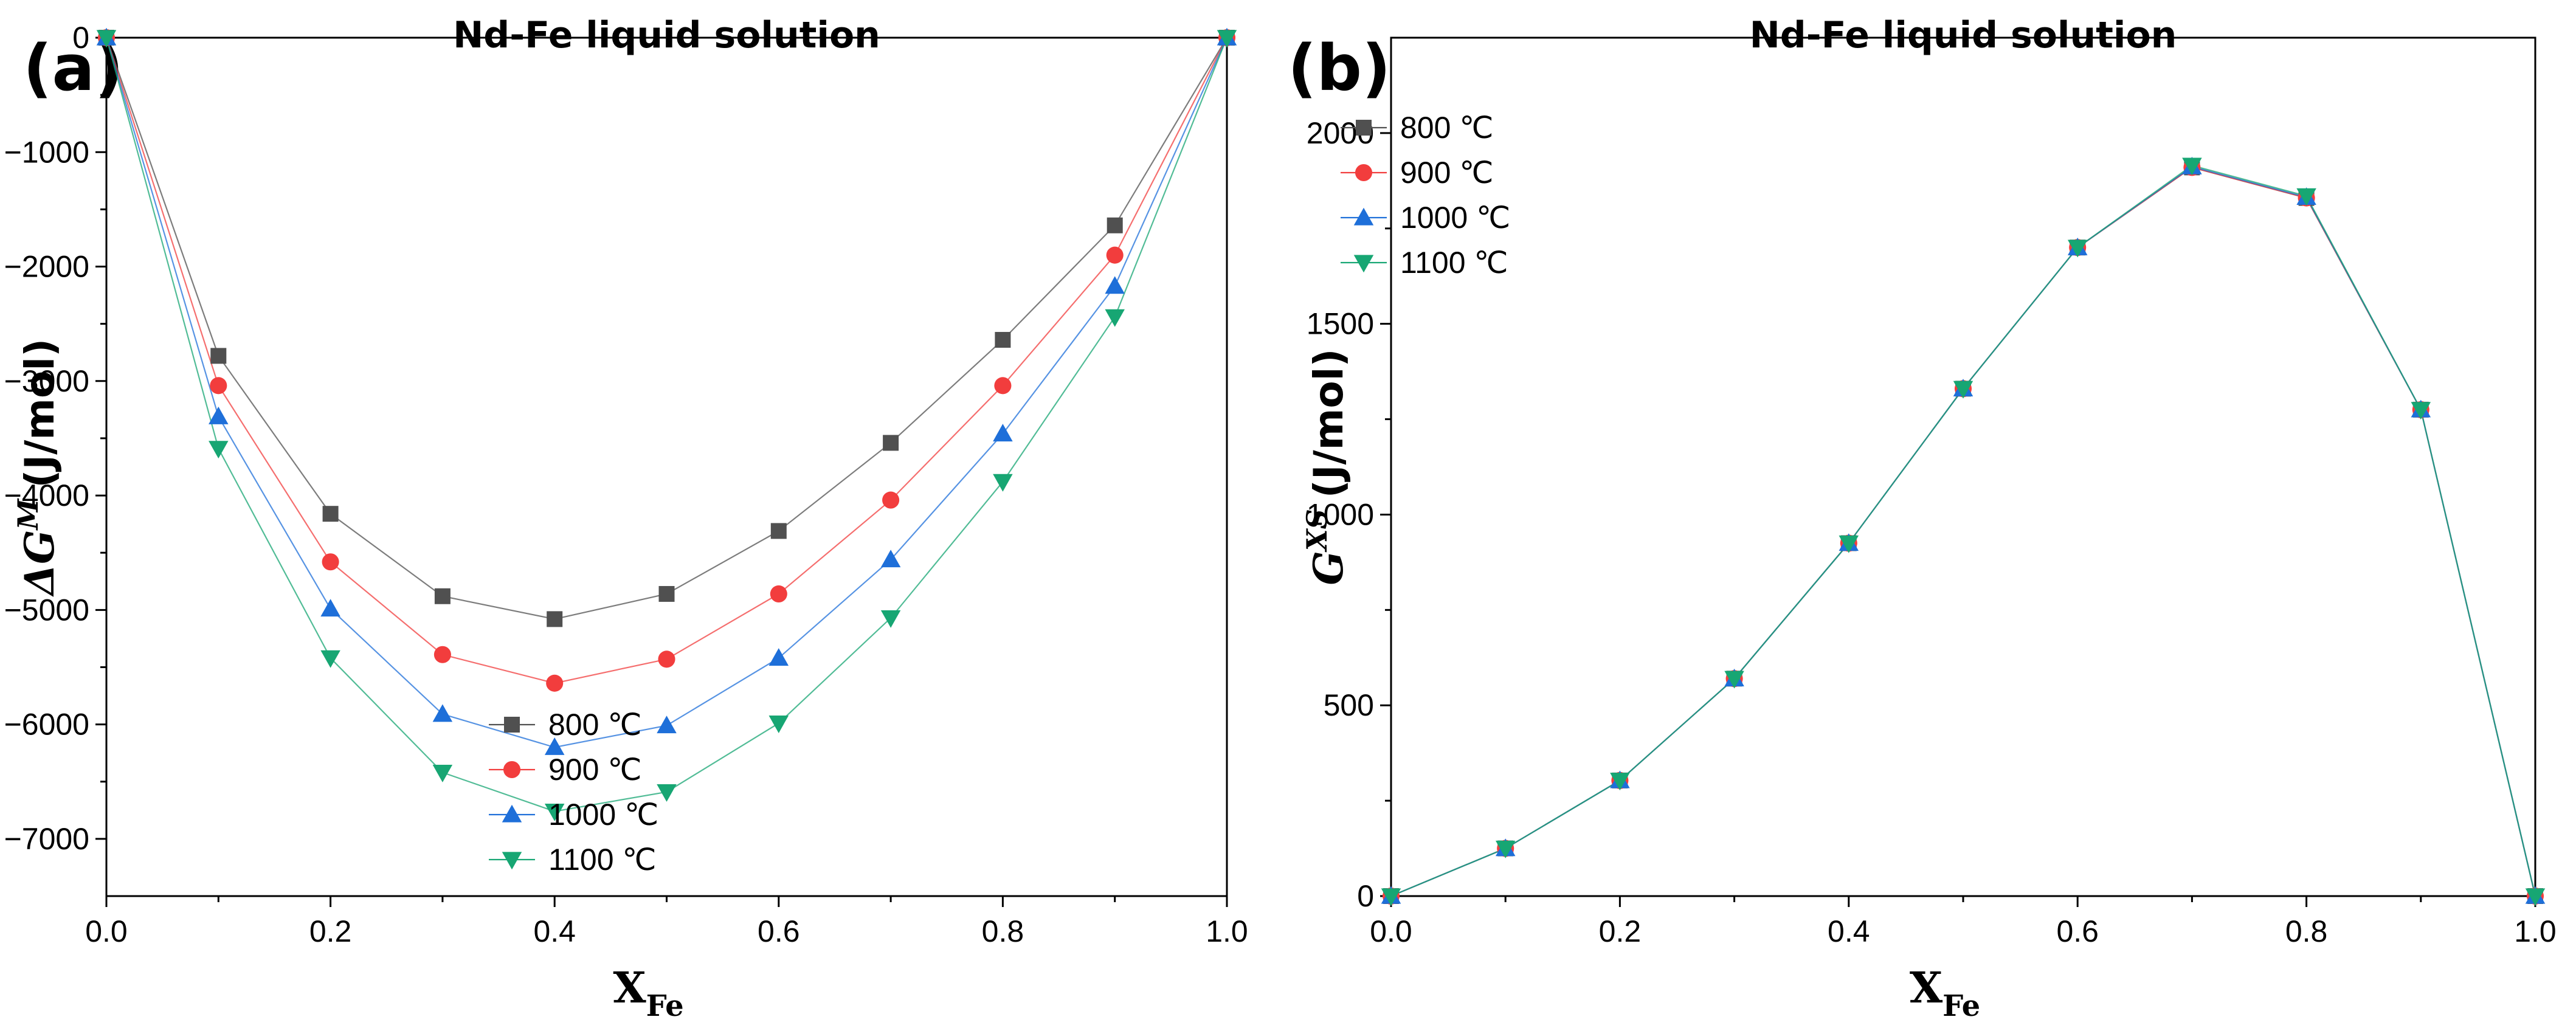  What do you see at coordinates (39, 413) in the screenshot?
I see `chart-a-ylabel-units: (J/mol)` at bounding box center [39, 413].